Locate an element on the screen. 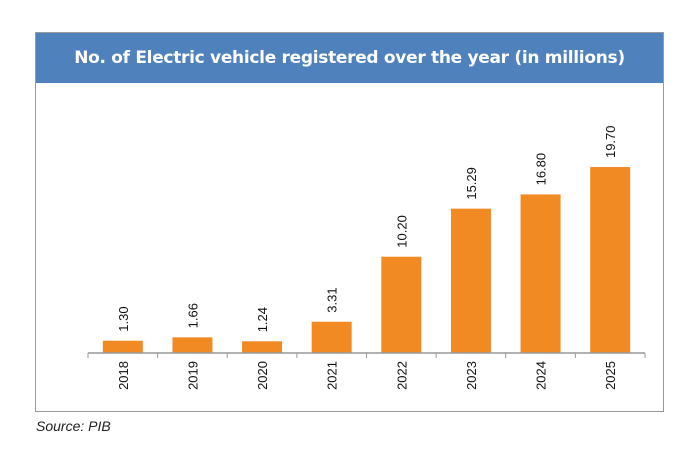  x-tick-label: 2025 is located at coordinates (610, 375).